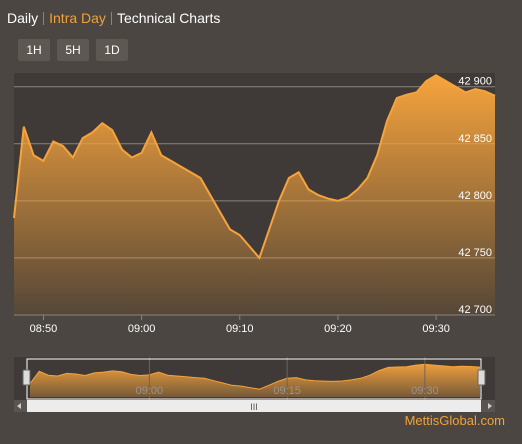 This screenshot has width=522, height=444. Describe the element at coordinates (34, 50) in the screenshot. I see `range-1h-button: 1H` at that location.